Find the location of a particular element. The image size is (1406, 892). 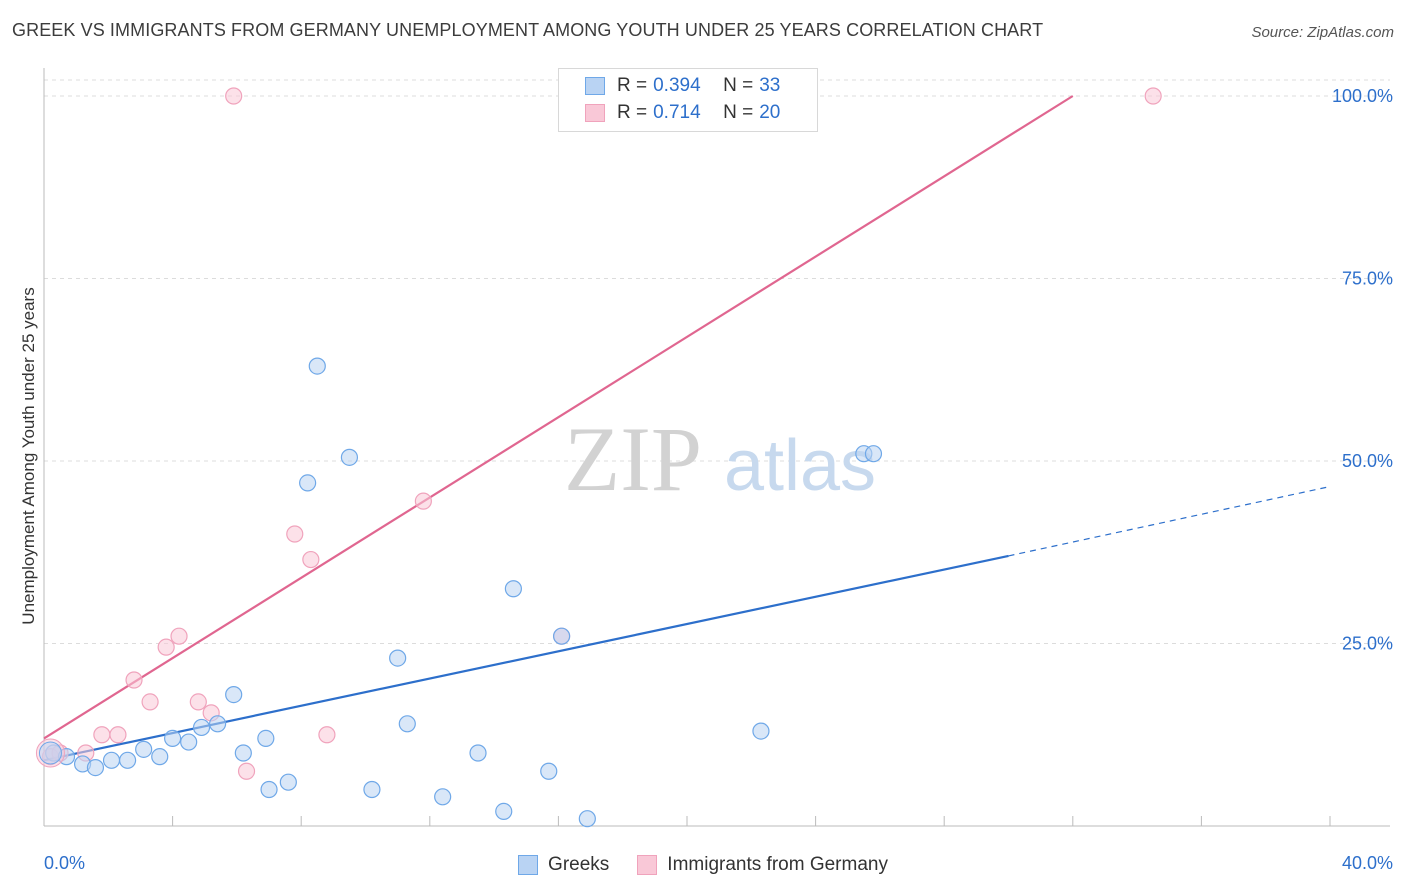

source-credit: Source: ZipAtlas.com is located at coordinates (1322, 32).